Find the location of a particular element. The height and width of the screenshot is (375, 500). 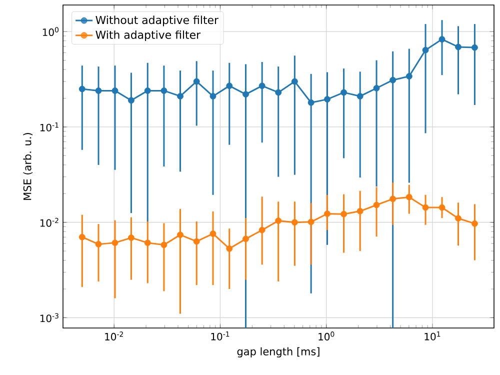

y-axis-title: MSE (arb. u.) is located at coordinates (28, 166).